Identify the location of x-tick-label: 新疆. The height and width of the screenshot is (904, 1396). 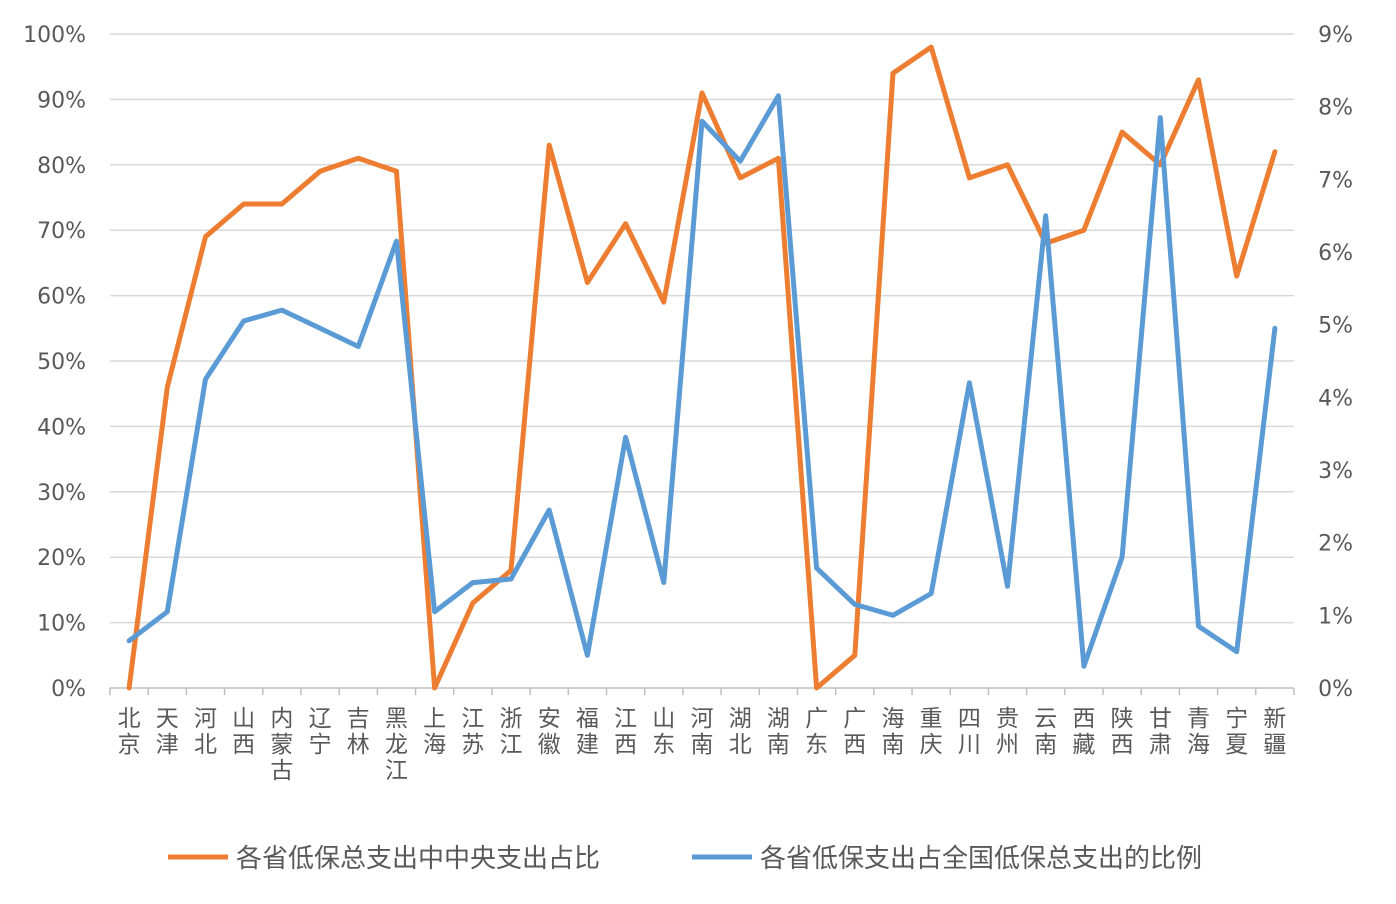
(1274, 732).